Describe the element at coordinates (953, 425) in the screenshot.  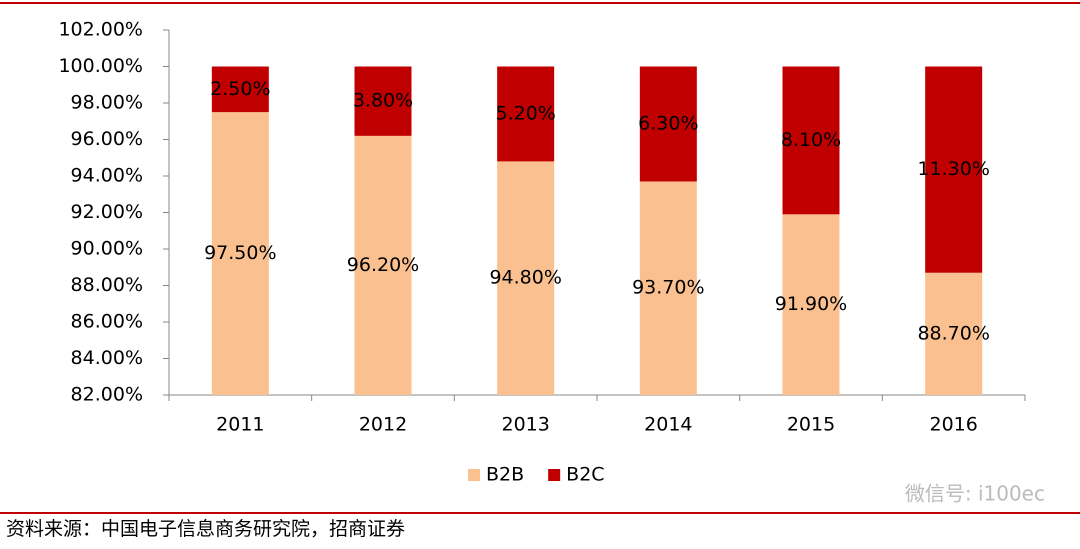
I see `x-tick-label: 2016` at that location.